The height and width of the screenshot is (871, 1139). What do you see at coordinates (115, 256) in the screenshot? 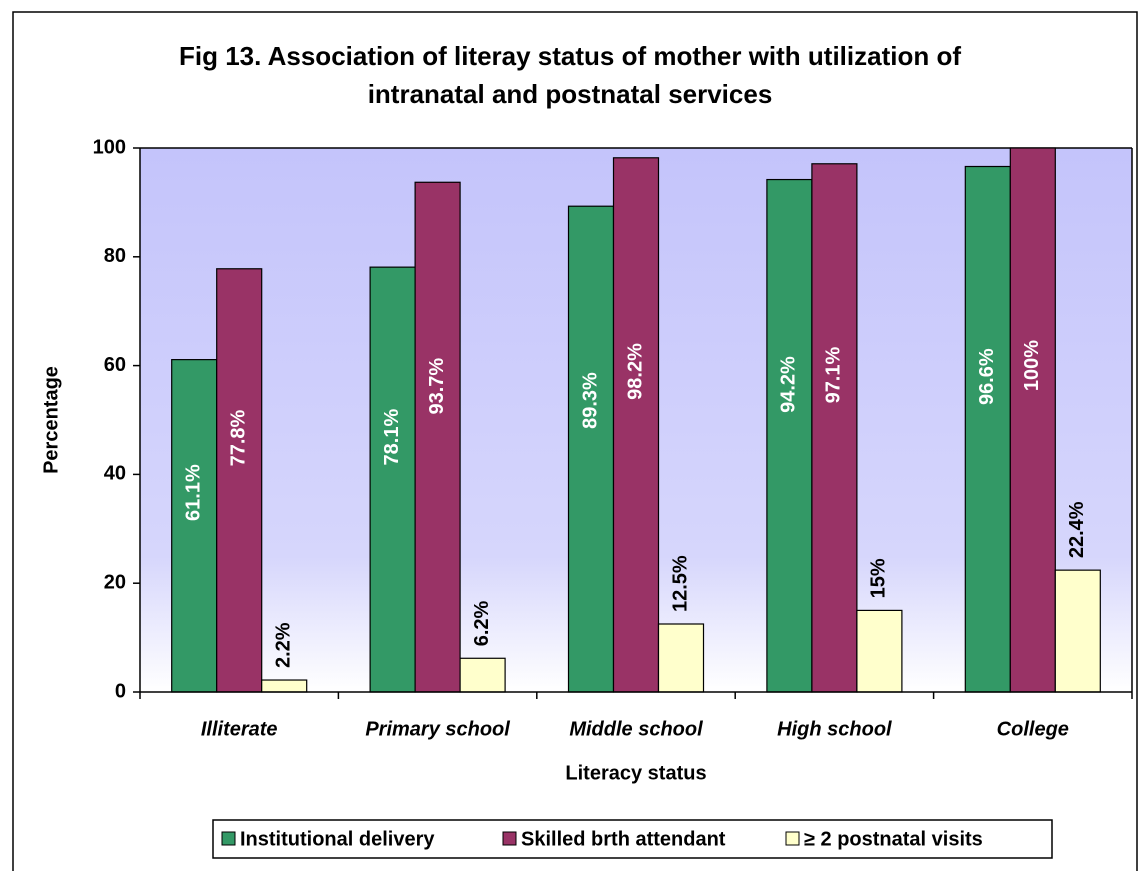
I see `y-tick-label: 80` at bounding box center [115, 256].